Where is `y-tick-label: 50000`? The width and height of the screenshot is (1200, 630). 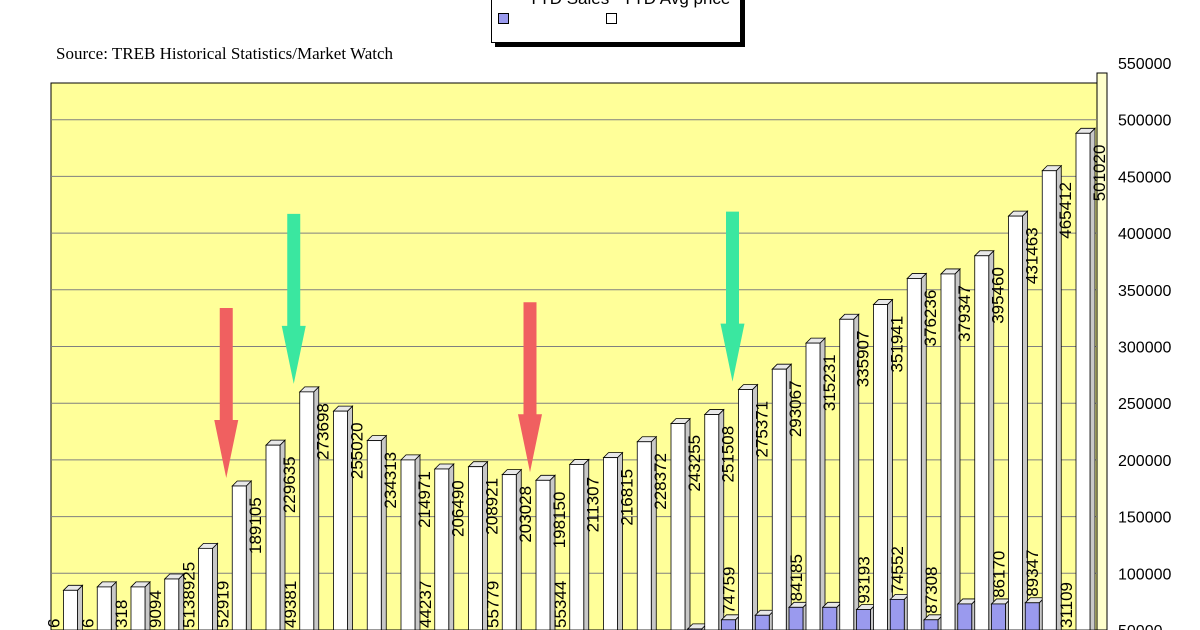 y-tick-label: 50000 is located at coordinates (1140, 626).